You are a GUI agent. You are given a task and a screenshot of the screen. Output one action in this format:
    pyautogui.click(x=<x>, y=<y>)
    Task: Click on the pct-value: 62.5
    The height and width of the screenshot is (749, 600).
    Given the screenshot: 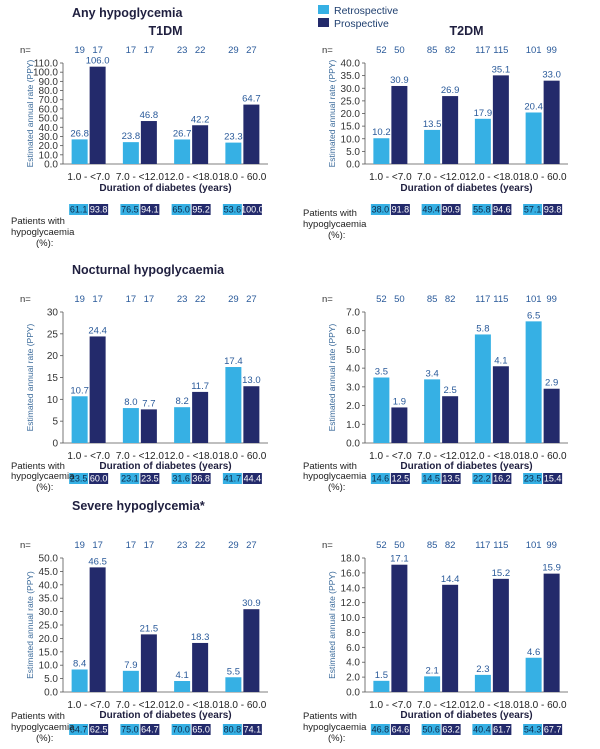 What is the action you would take?
    pyautogui.click(x=99, y=730)
    